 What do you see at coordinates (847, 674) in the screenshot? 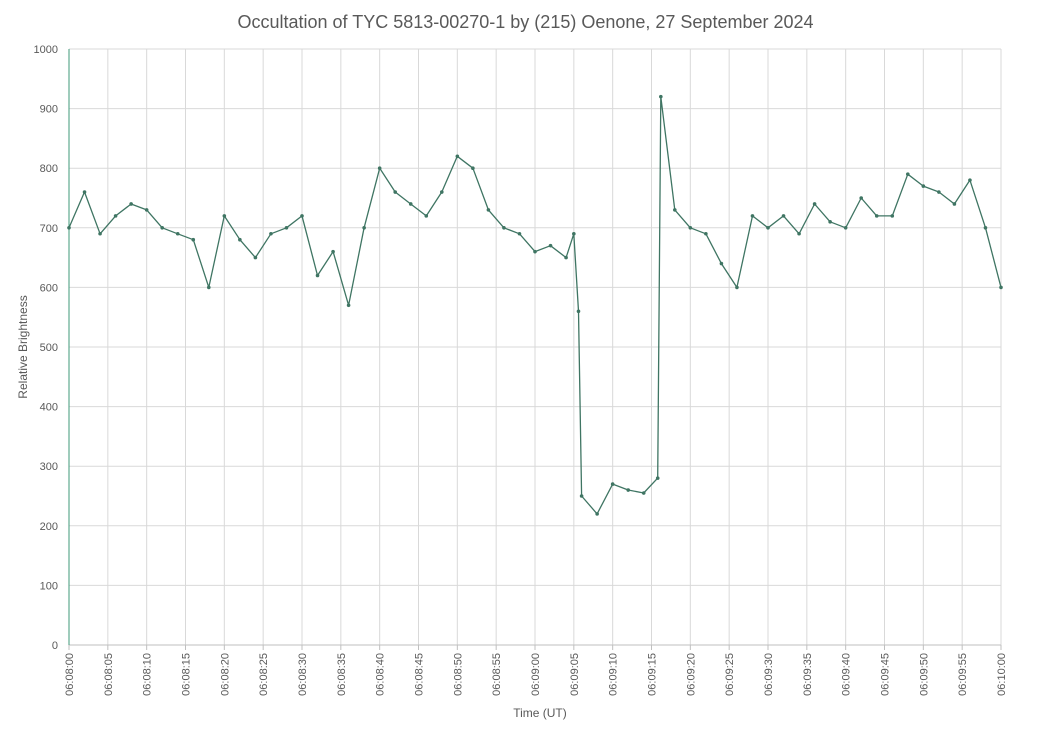
I see `x-tick-label: 06:09:40` at bounding box center [847, 674].